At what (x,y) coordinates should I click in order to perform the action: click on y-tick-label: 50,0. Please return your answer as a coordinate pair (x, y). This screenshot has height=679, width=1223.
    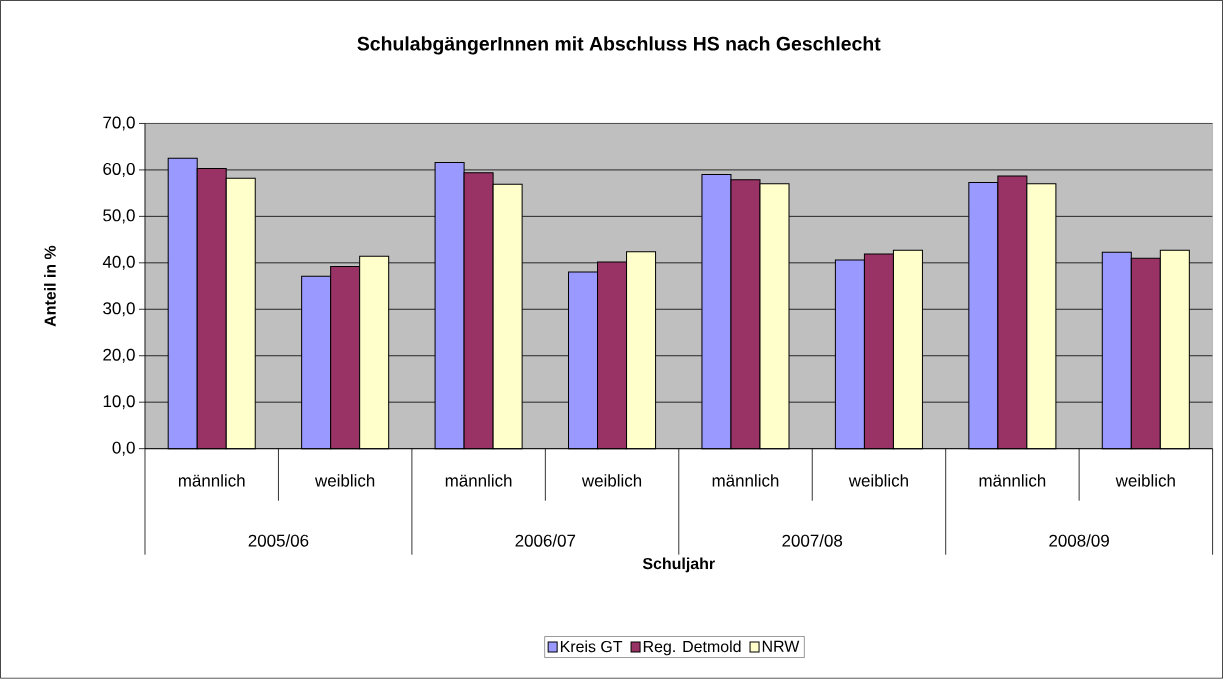
    Looking at the image, I should click on (119, 216).